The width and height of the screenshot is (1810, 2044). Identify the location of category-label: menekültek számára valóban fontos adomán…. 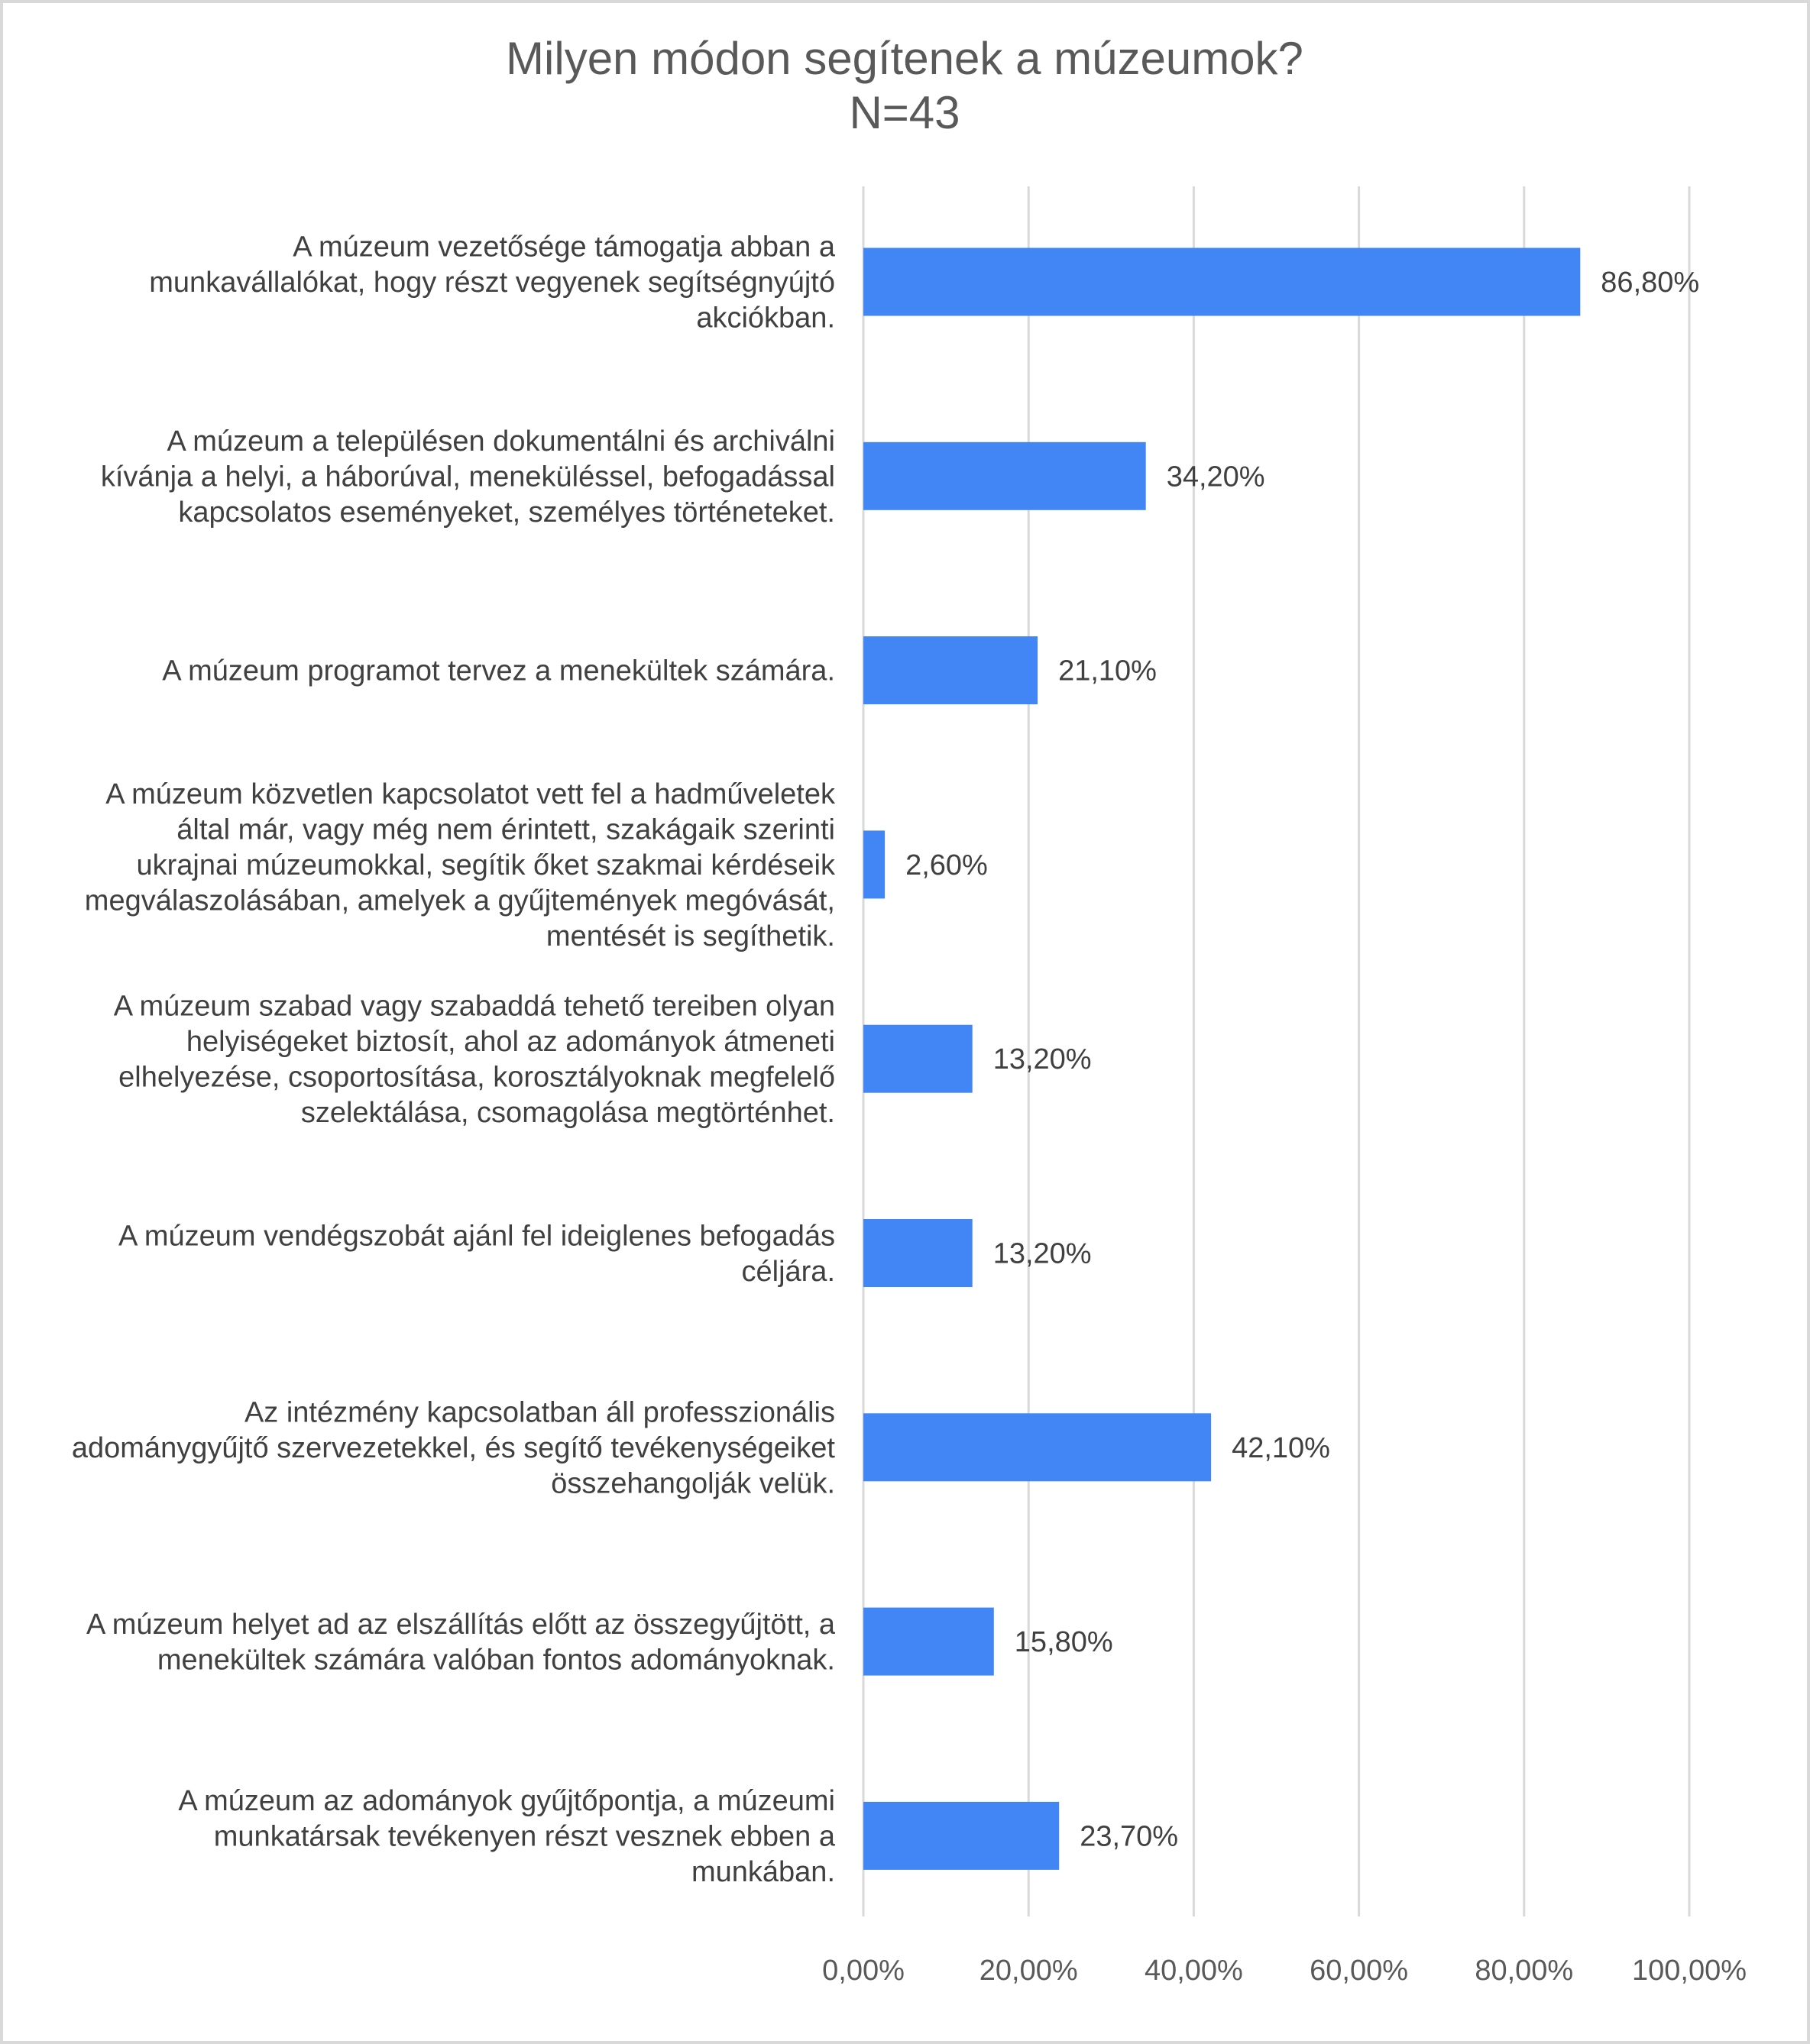
(496, 1660).